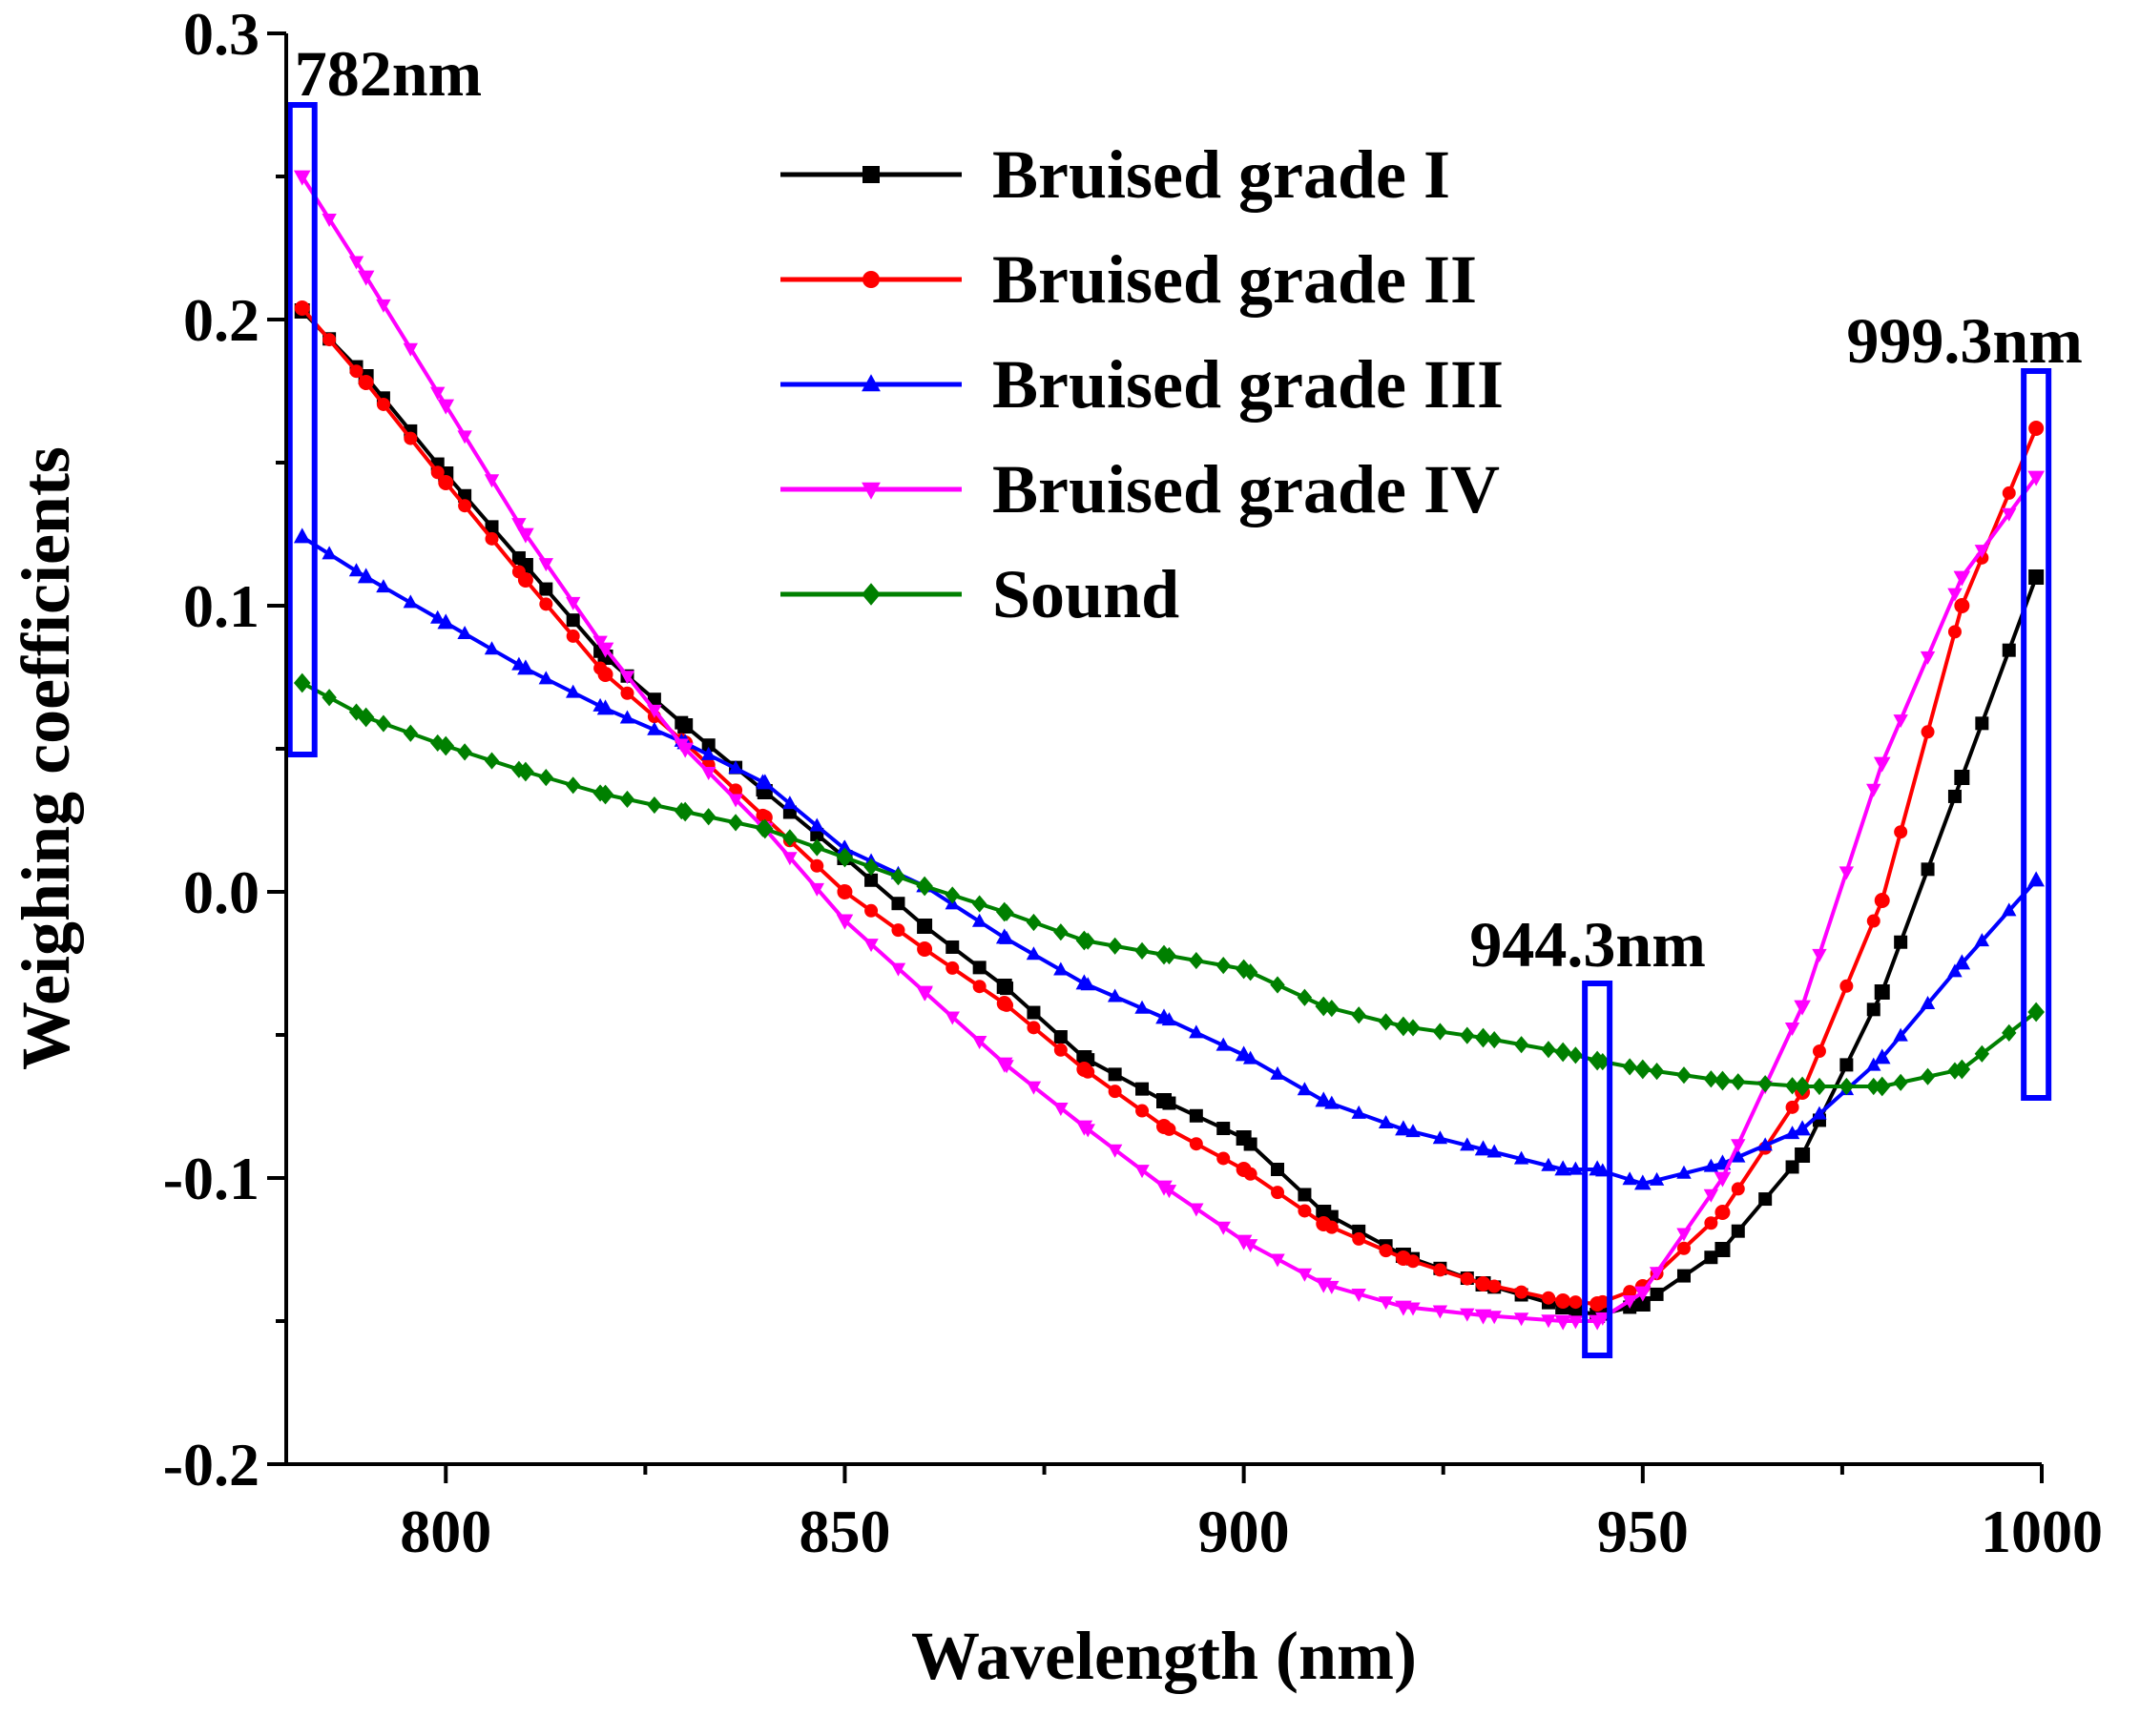 The width and height of the screenshot is (2140, 1736). What do you see at coordinates (1597, 1169) in the screenshot?
I see `annotation-box` at bounding box center [1597, 1169].